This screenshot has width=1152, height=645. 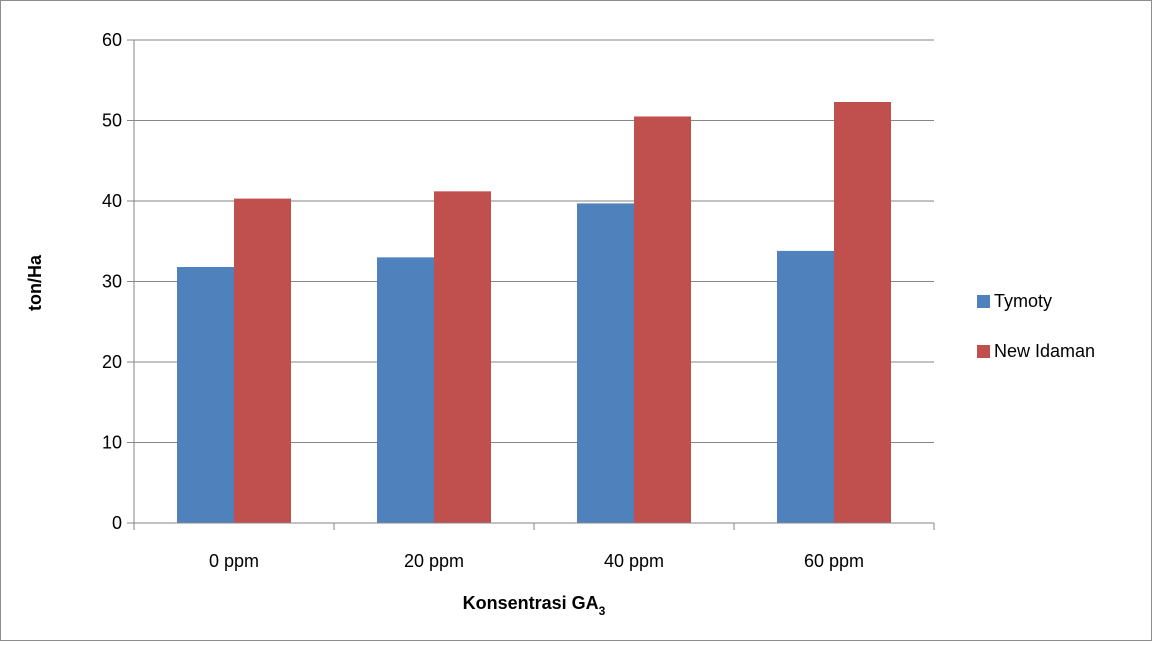 I want to click on y-tick-label: 40, so click(x=112, y=201).